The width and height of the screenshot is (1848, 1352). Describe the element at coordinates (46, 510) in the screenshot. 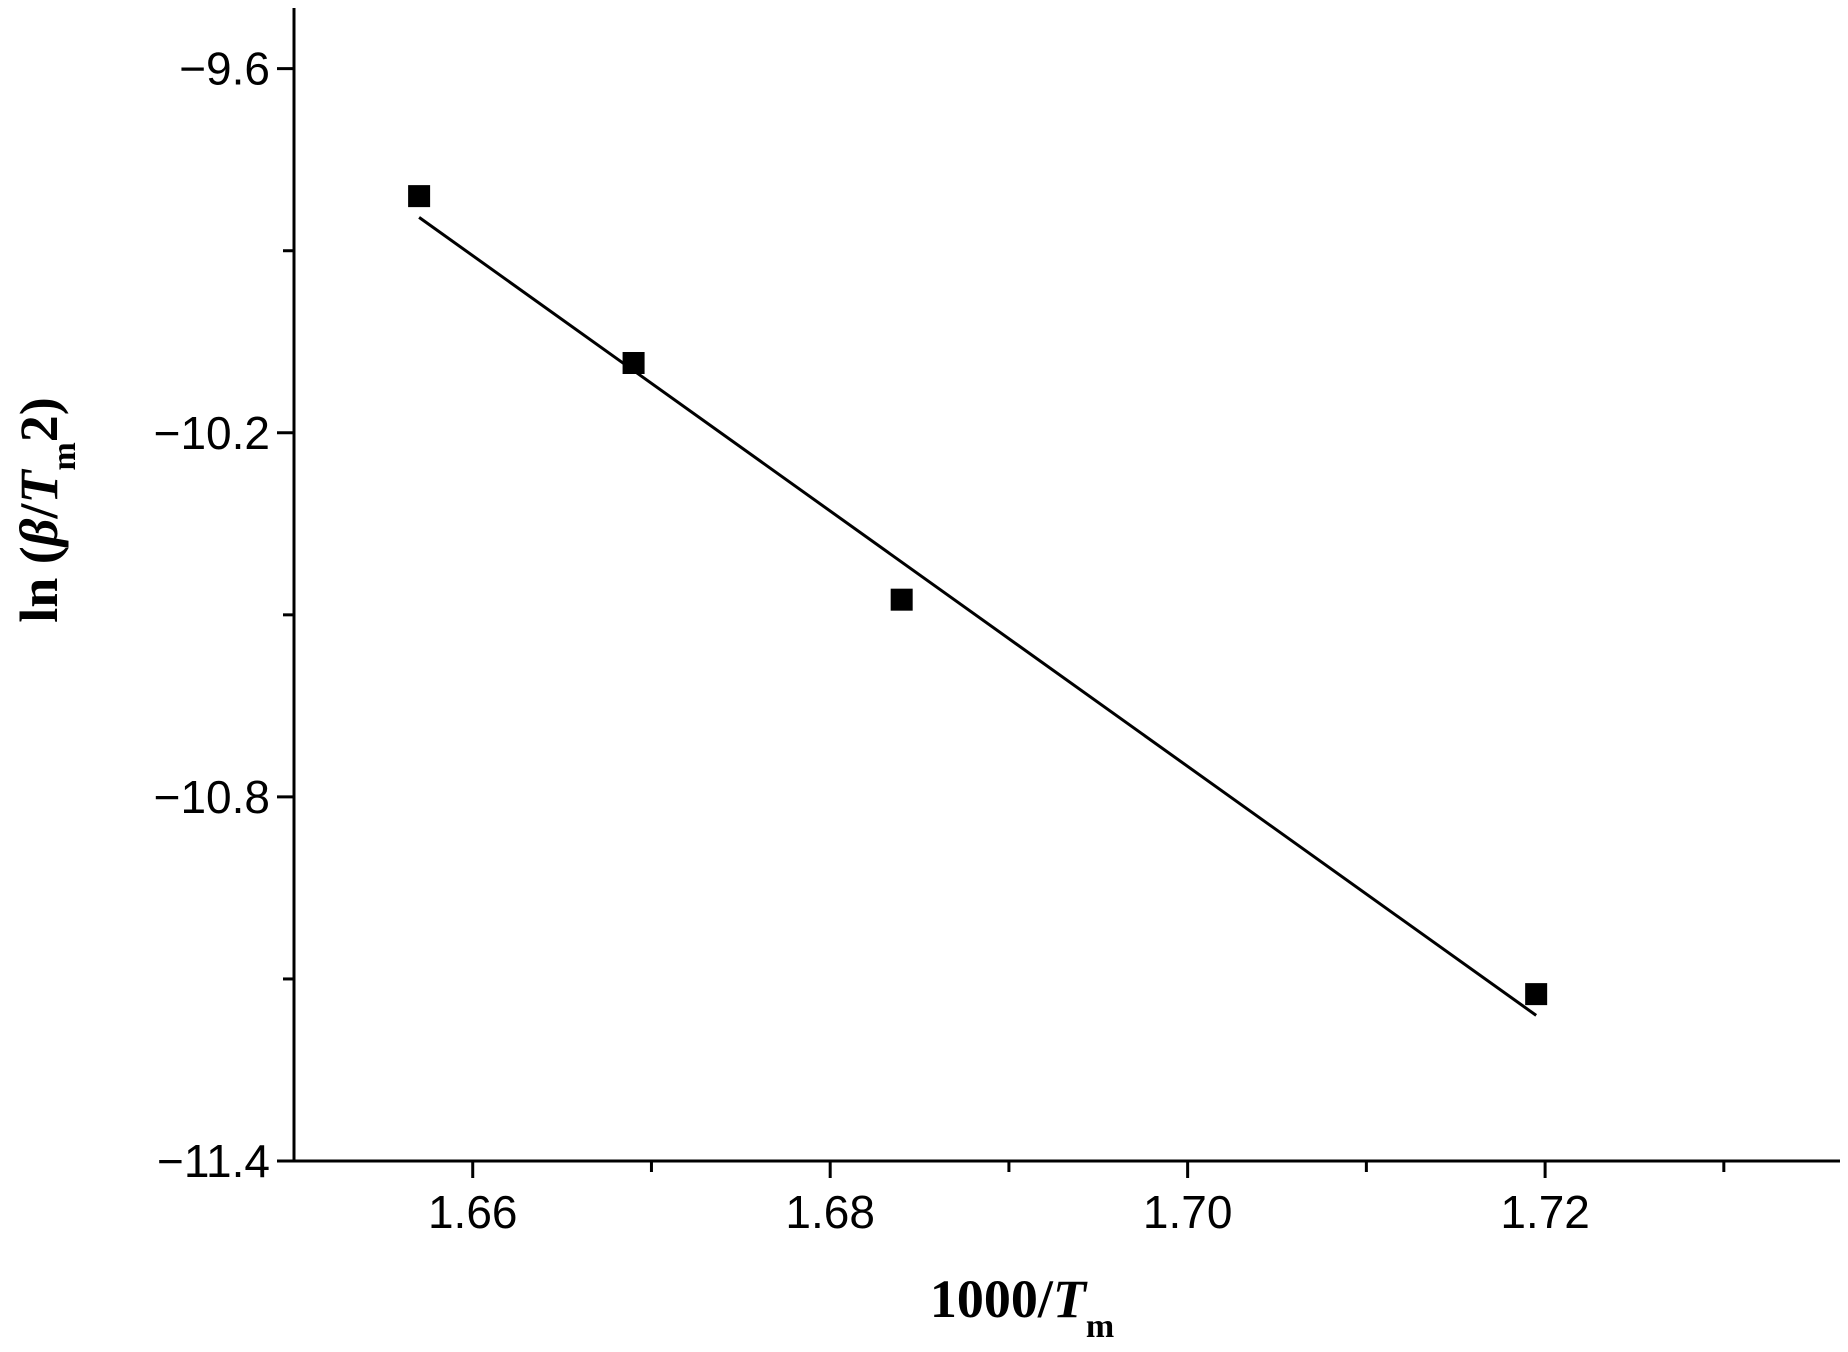

I see `y-axis-title: ln (β/Tm2)` at that location.